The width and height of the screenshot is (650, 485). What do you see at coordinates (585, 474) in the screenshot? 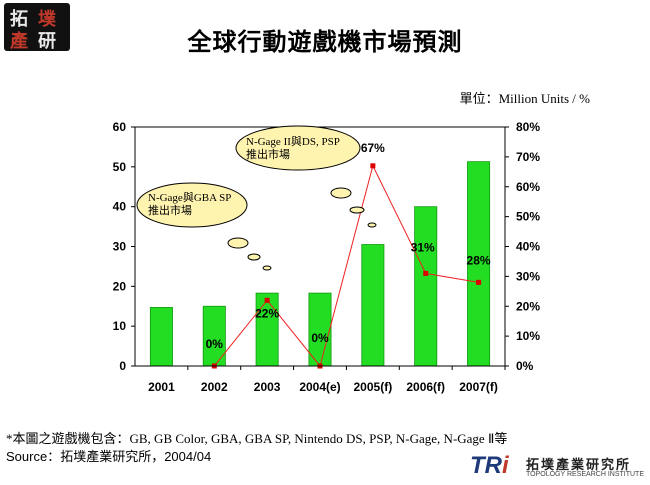
I see `brand-name-en: TOPOLOGY RESEARCH INSTITUTE` at bounding box center [585, 474].